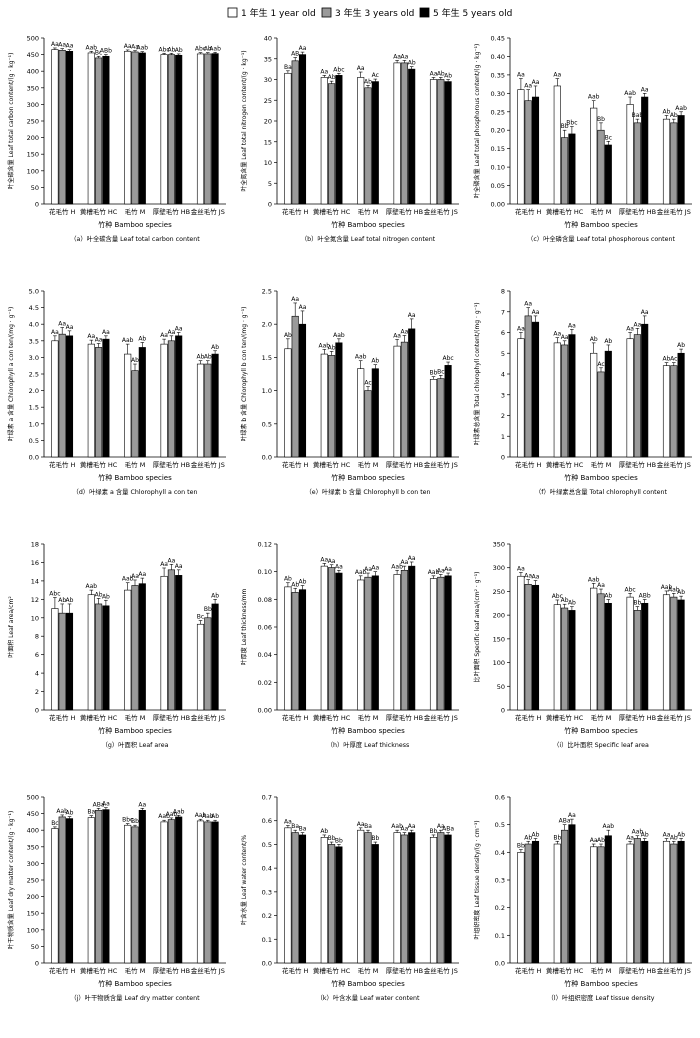 Image resolution: width=700 pixels, height=1038 pixels. Describe the element at coordinates (500, 798) in the screenshot. I see `y-tick-label: 0.6` at that location.